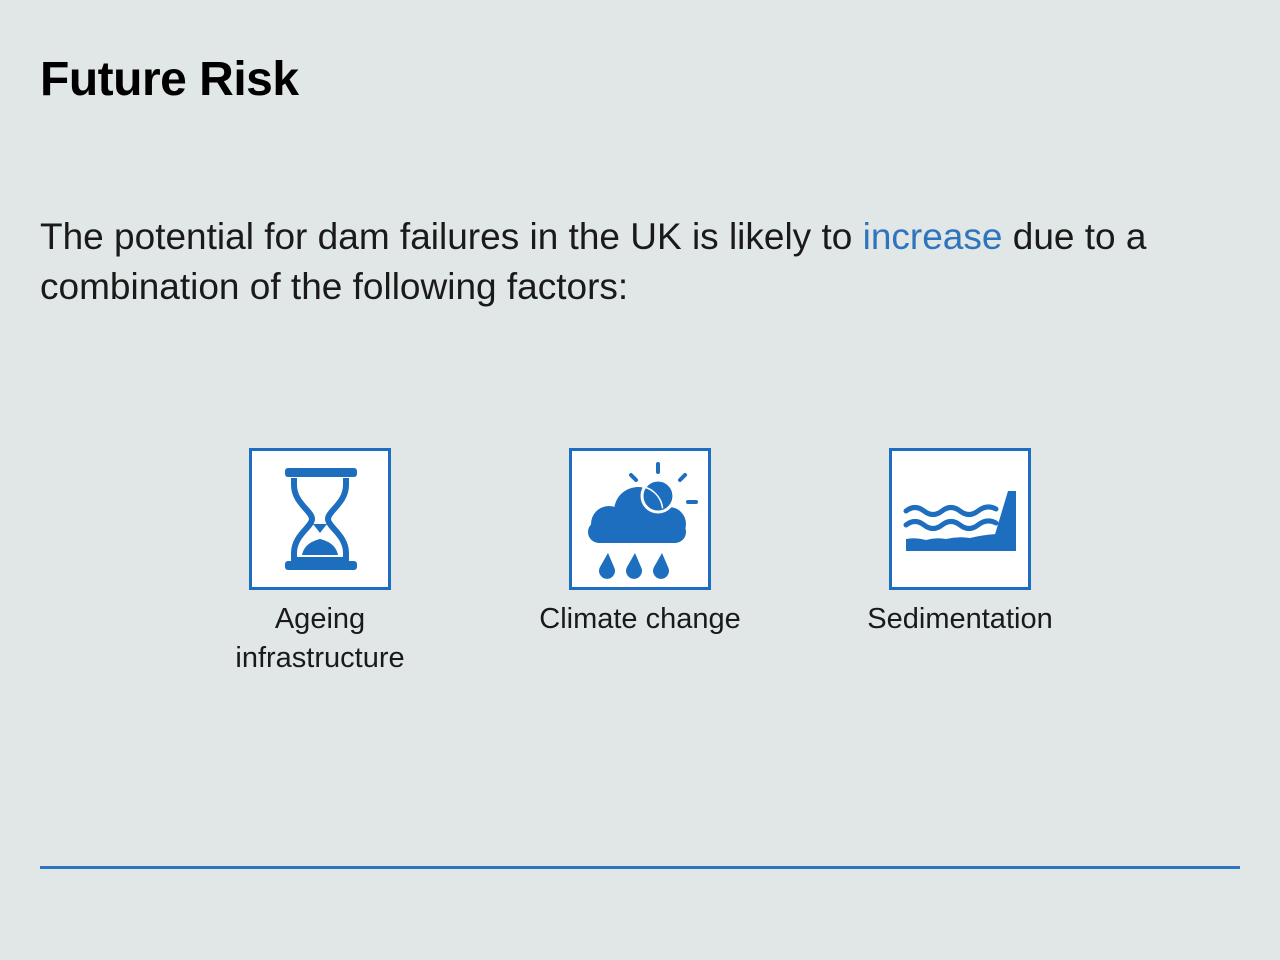 This screenshot has height=960, width=1280. What do you see at coordinates (960, 619) in the screenshot?
I see `factor-label: Sedimentation` at bounding box center [960, 619].